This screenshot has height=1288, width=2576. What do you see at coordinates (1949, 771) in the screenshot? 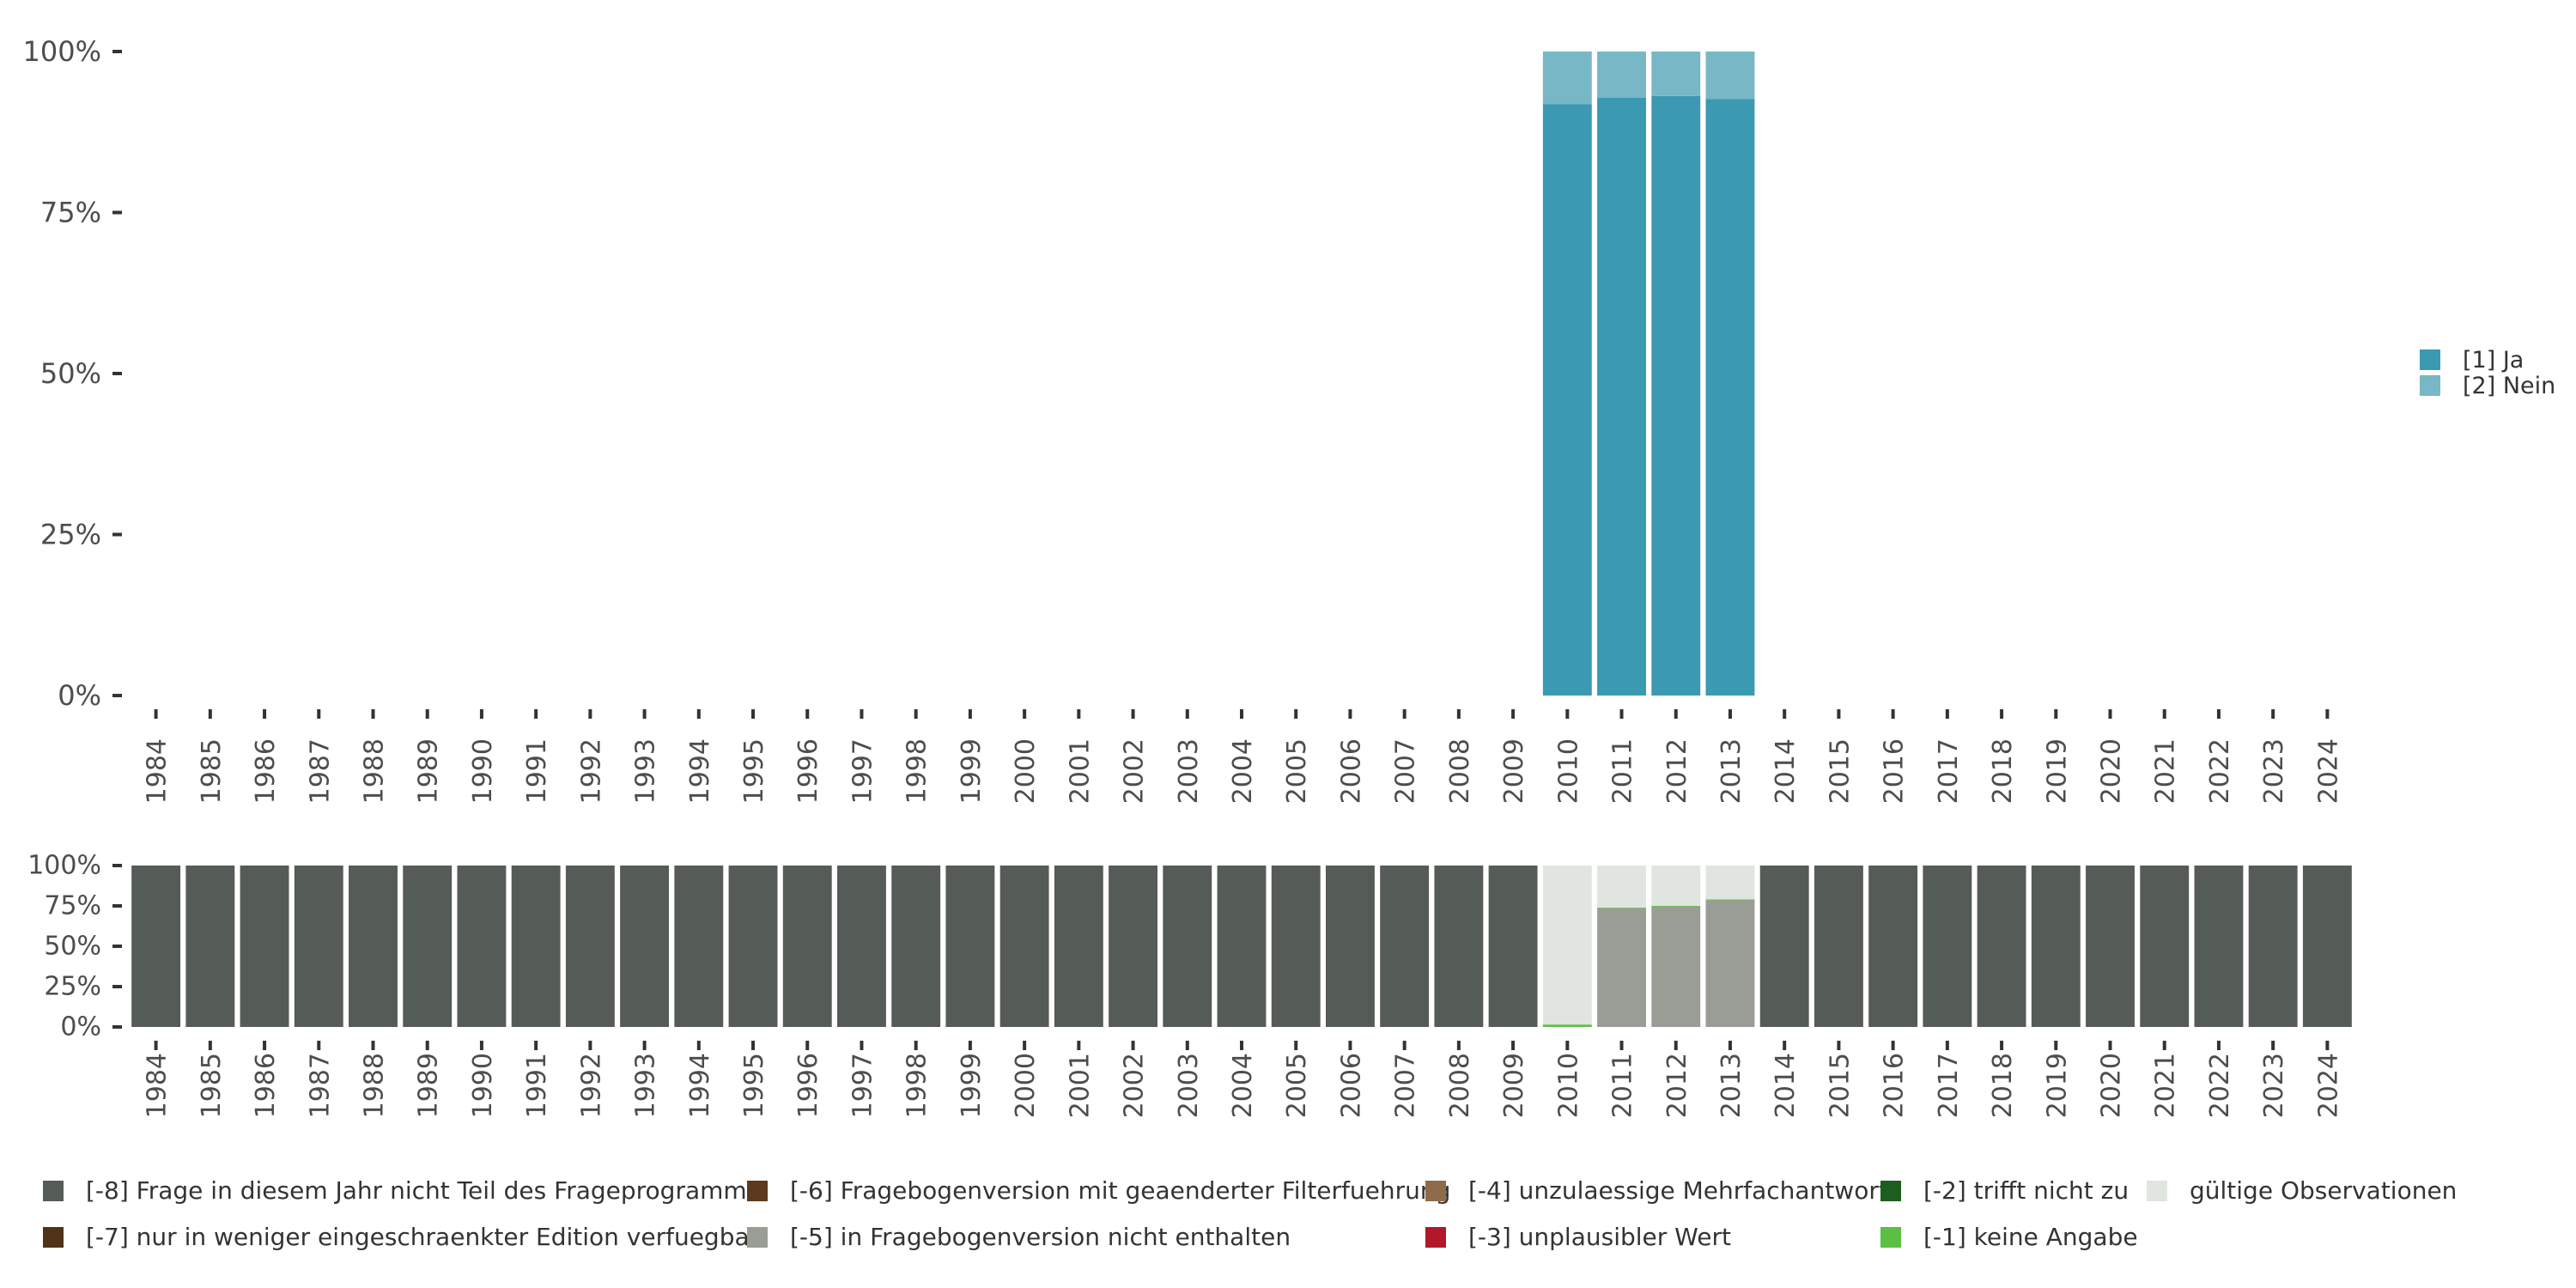
I see `x-tick-label: 2017` at bounding box center [1949, 771].